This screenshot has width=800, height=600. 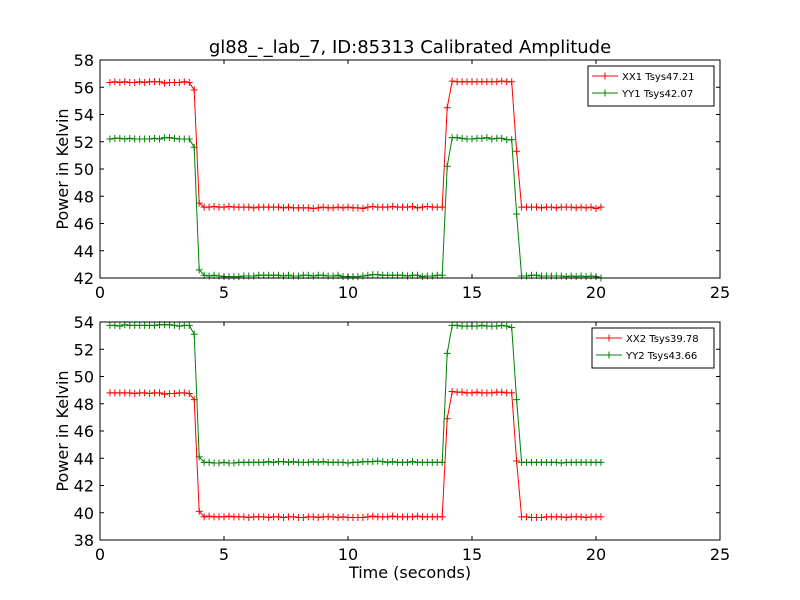 I want to click on legend: XX1 Tsys47.21 YY1 Tsys42.07, so click(x=651, y=86).